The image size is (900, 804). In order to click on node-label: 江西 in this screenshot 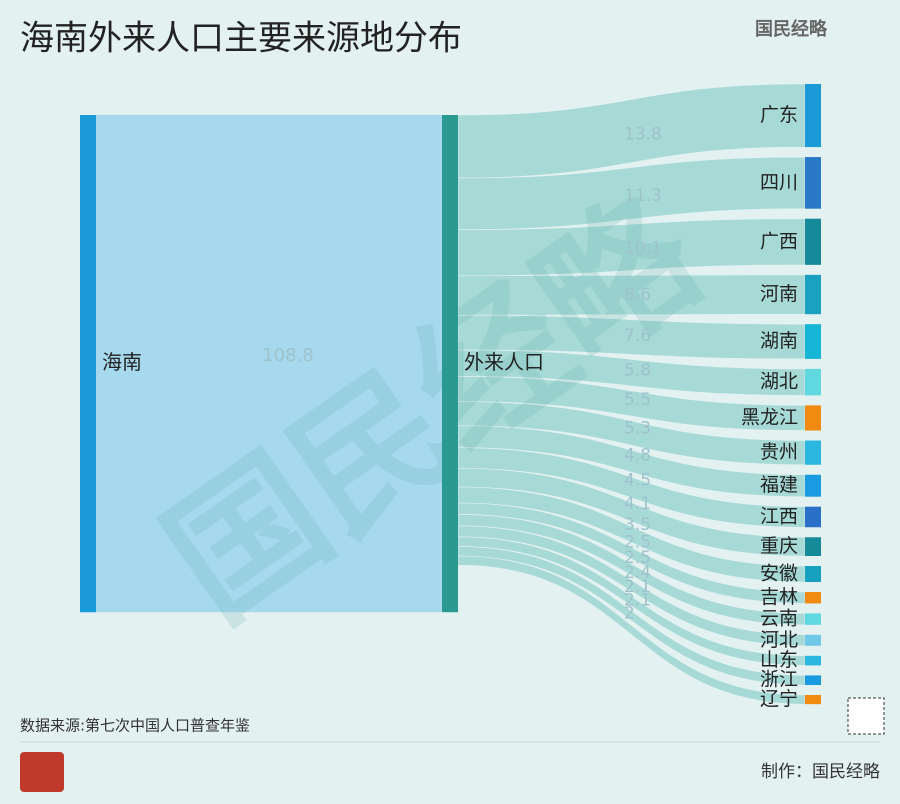, I will do `click(779, 516)`.